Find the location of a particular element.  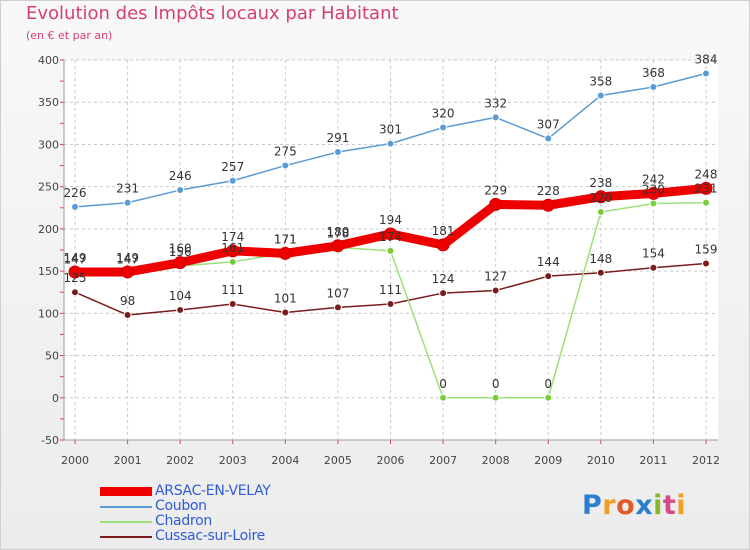

proxiti-logo: Proxiti is located at coordinates (634, 505).